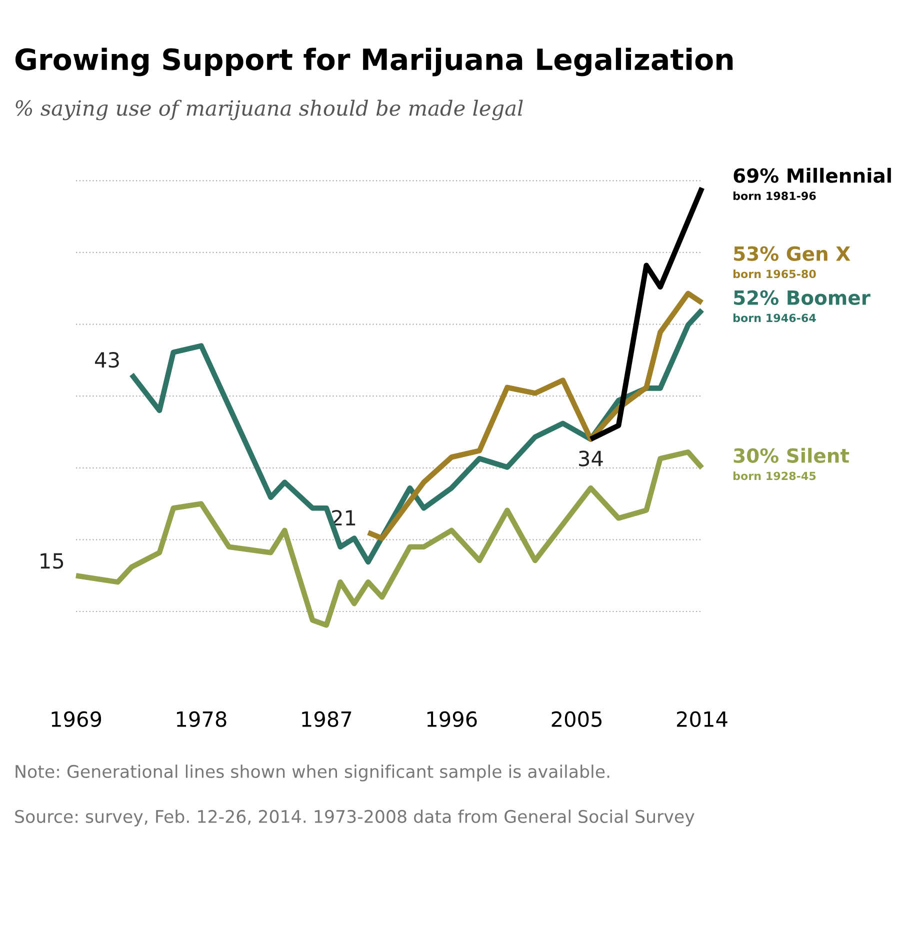  Describe the element at coordinates (774, 195) in the screenshot. I see `text: born 1981-96` at that location.